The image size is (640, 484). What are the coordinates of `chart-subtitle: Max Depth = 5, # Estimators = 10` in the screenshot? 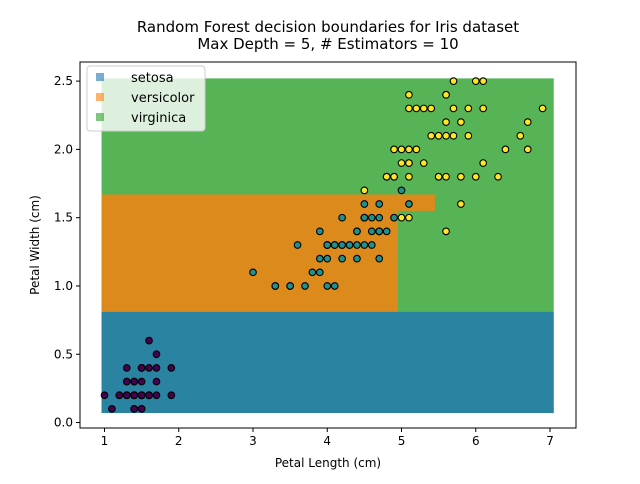 It's located at (327, 44).